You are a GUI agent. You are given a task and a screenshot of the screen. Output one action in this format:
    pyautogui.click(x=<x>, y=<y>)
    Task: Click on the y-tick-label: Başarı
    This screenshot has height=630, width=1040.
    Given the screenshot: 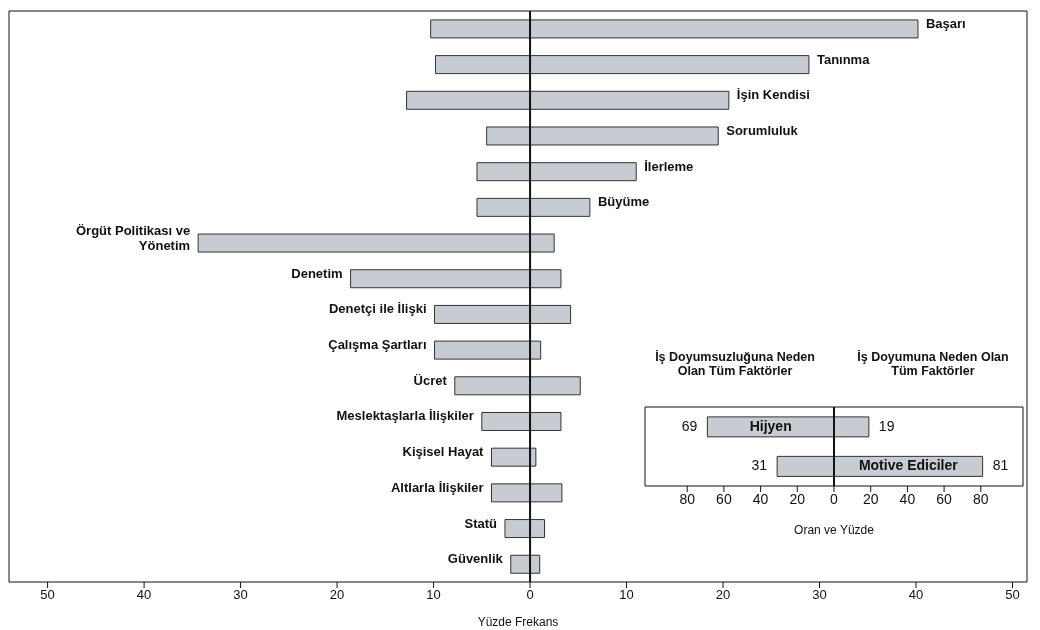 What is the action you would take?
    pyautogui.click(x=945, y=24)
    